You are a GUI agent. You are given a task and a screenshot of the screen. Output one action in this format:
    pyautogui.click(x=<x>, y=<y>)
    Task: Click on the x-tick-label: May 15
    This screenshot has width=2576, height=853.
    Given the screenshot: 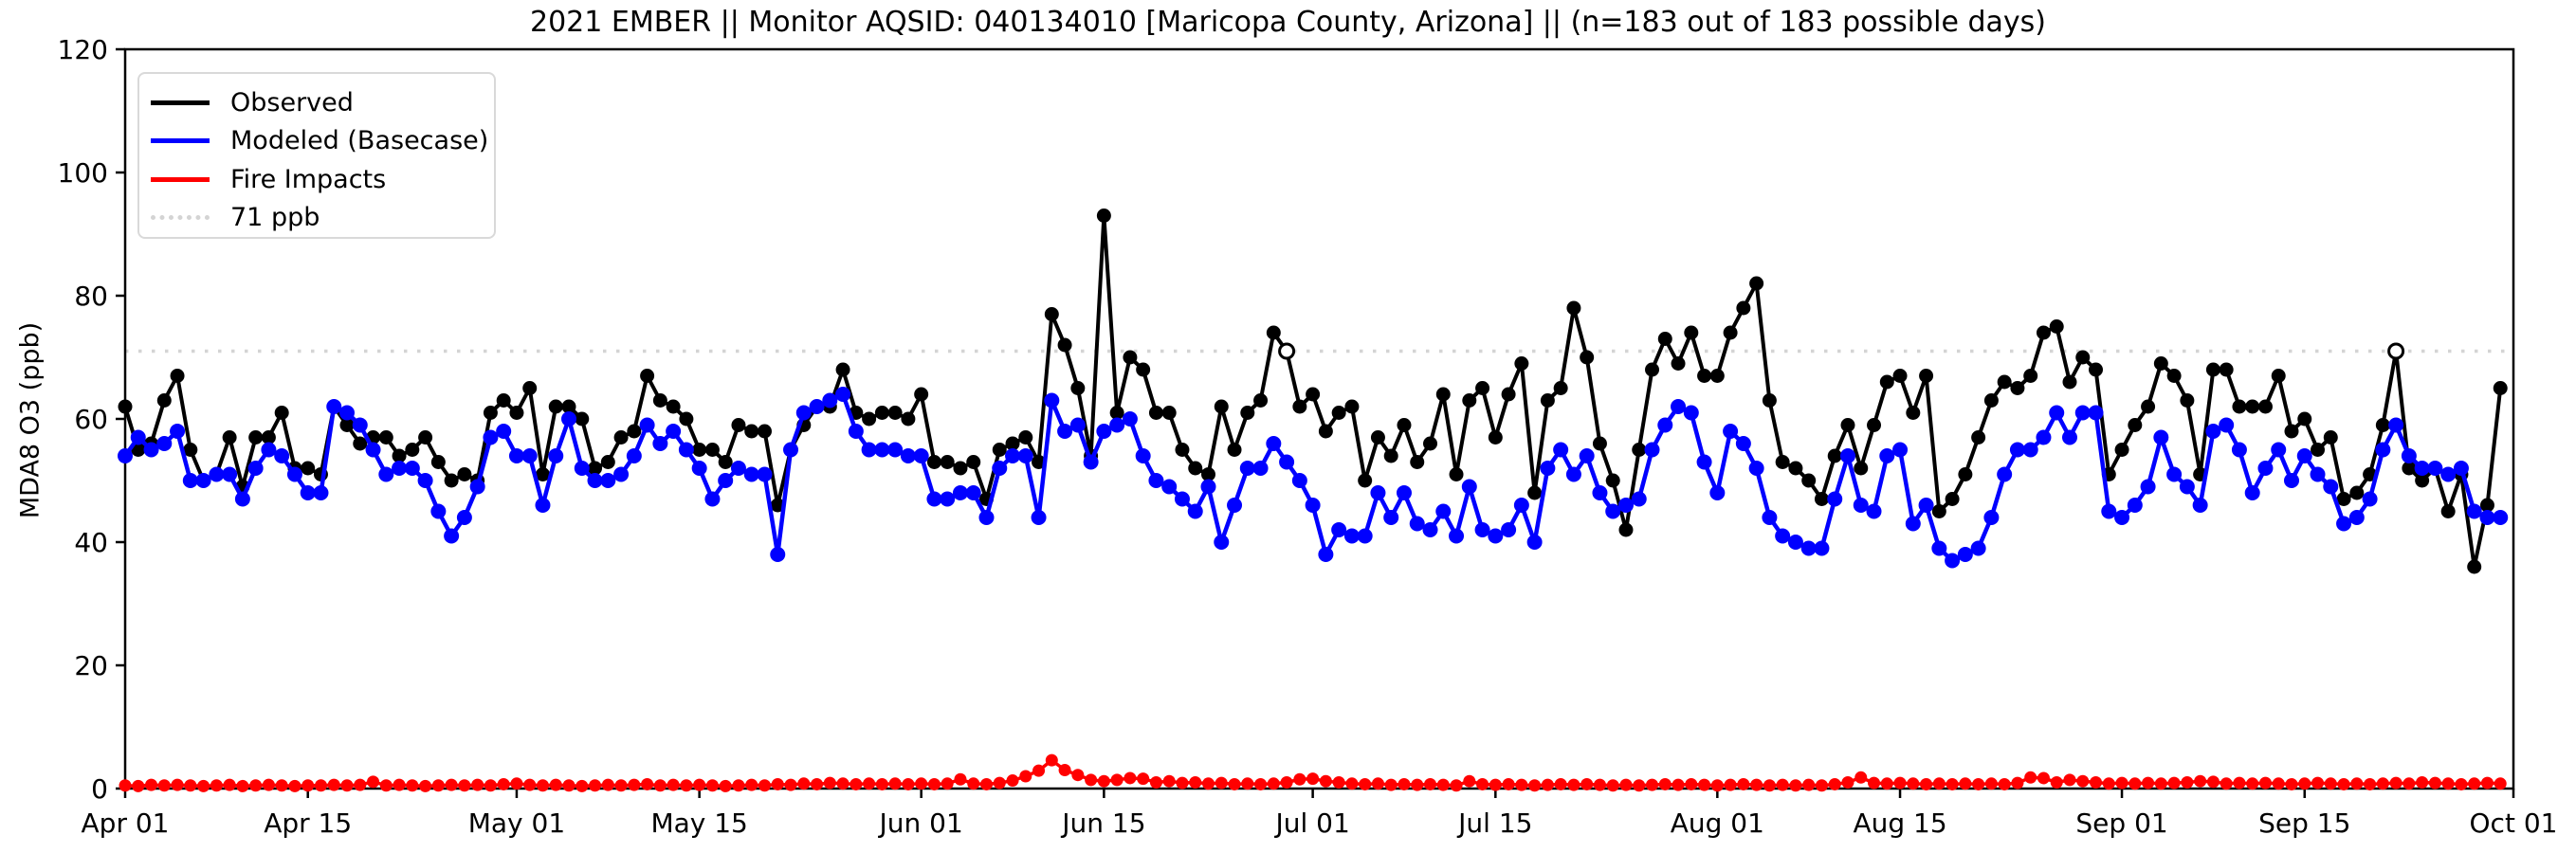 What is the action you would take?
    pyautogui.click(x=698, y=823)
    